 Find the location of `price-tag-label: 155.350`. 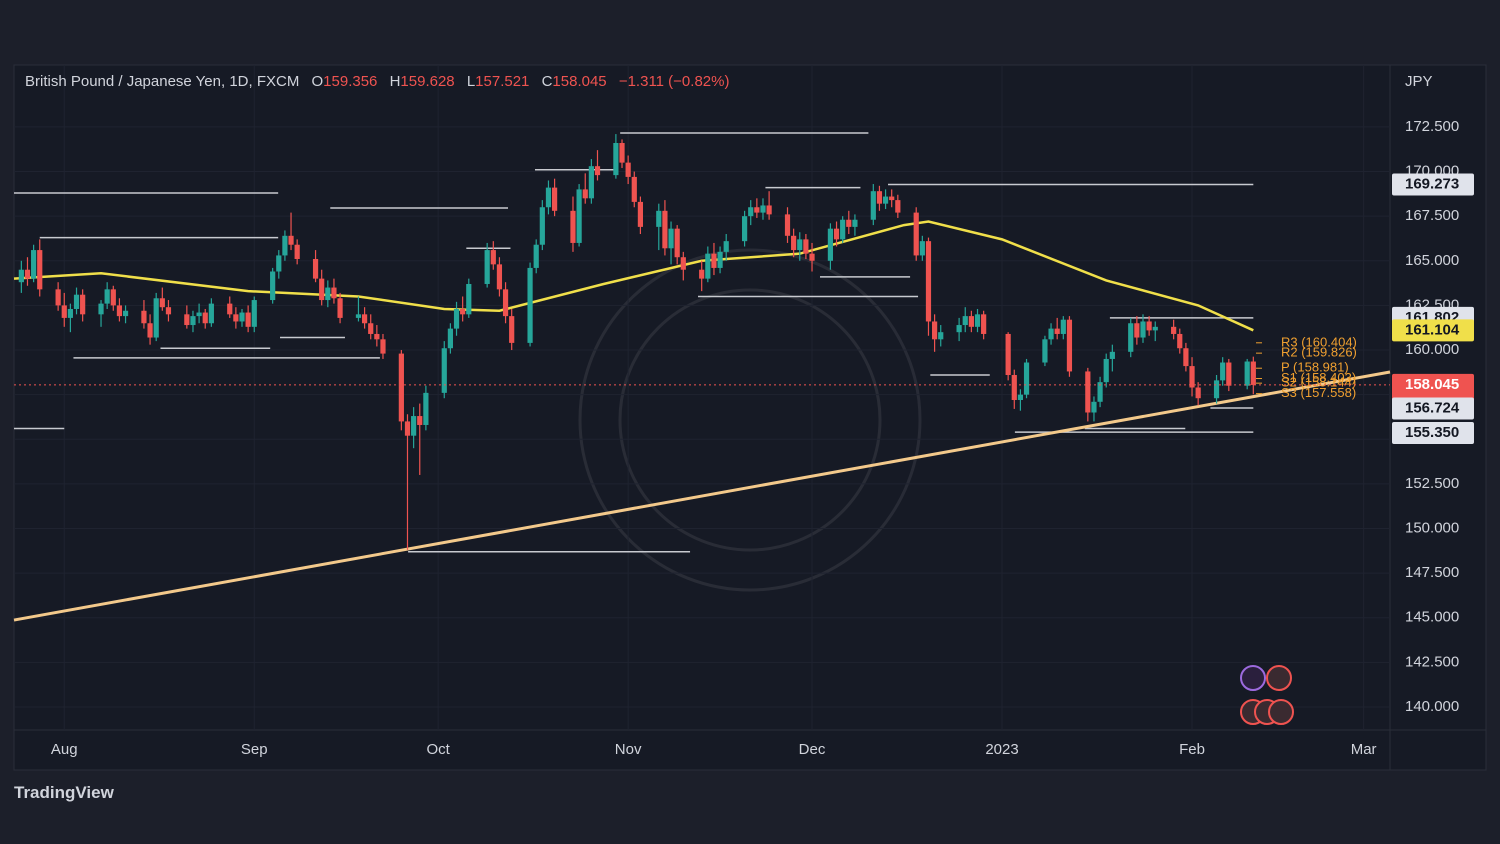

price-tag-label: 155.350 is located at coordinates (1432, 432).